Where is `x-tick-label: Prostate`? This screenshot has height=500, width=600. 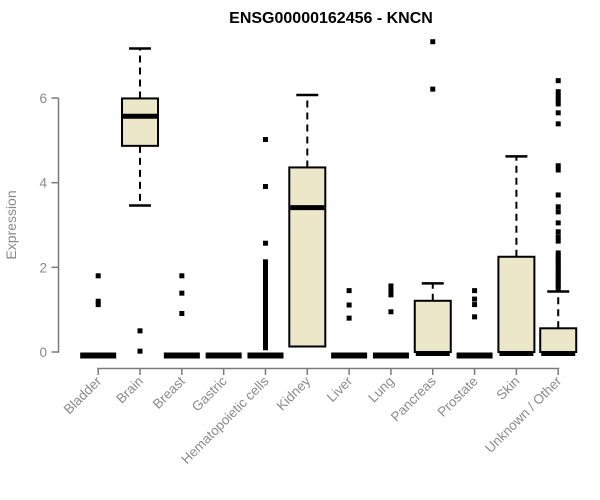
x-tick-label: Prostate is located at coordinates (458, 397).